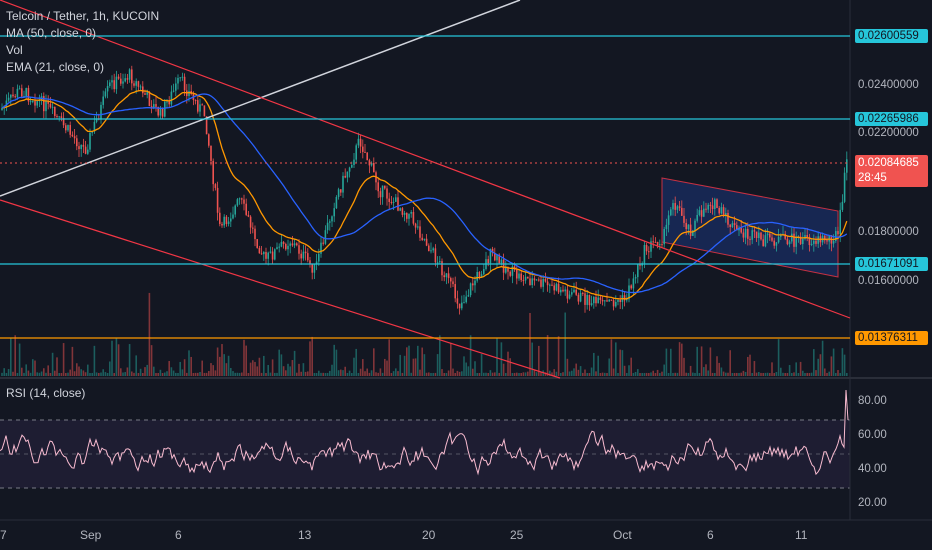 The width and height of the screenshot is (932, 550). What do you see at coordinates (55, 67) in the screenshot?
I see `ema-legend: EMA (21, close, 0)` at bounding box center [55, 67].